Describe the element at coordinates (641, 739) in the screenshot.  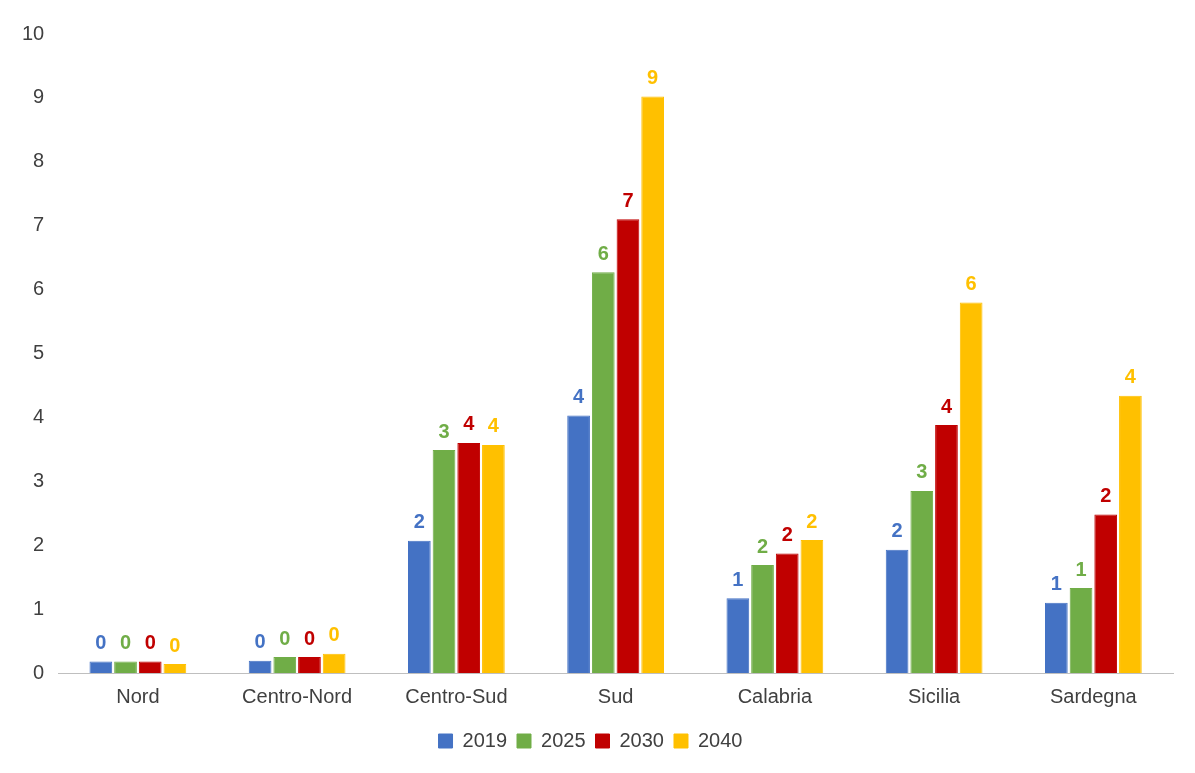
I see `legend-label: 2030` at that location.